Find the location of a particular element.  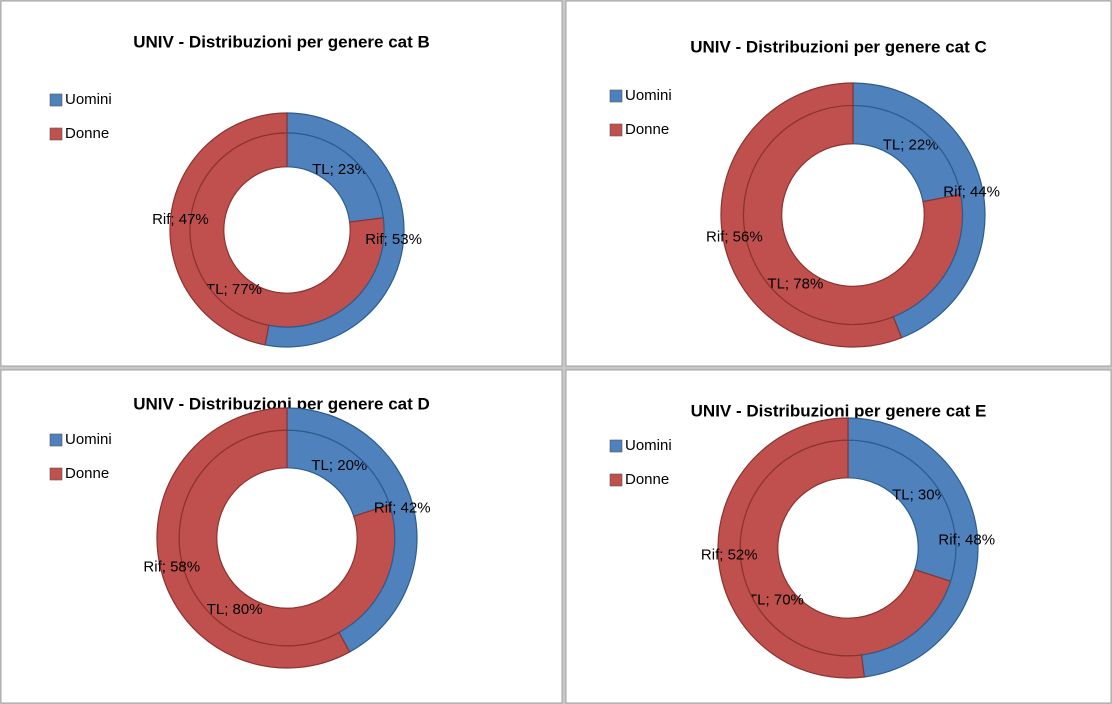

data-label: Rif; 42% is located at coordinates (402, 507).